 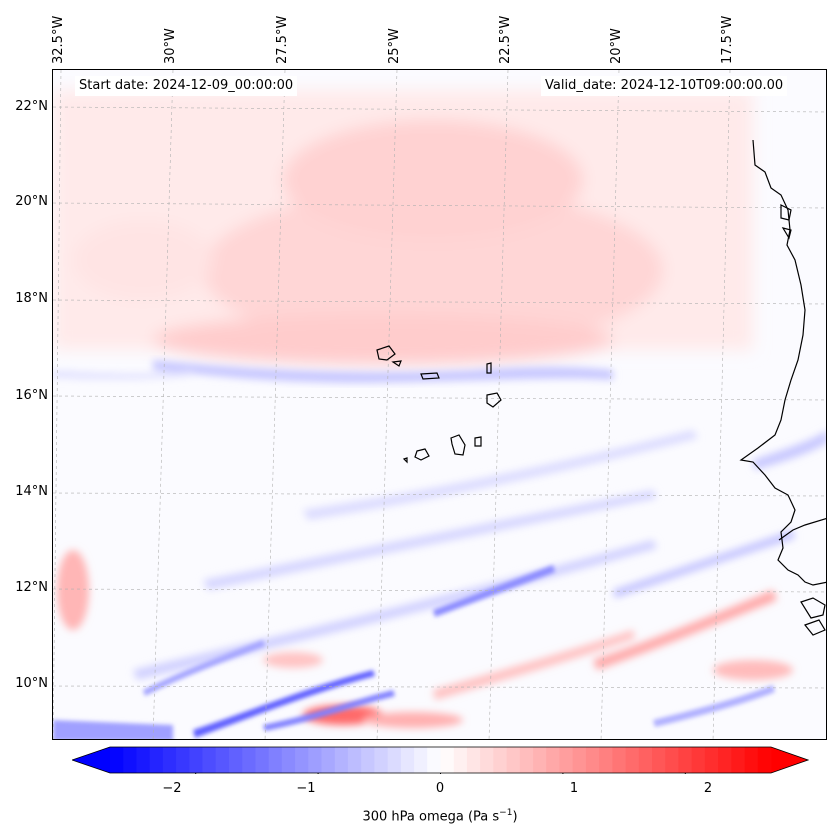 I want to click on colorbar-cells, so click(x=440, y=760).